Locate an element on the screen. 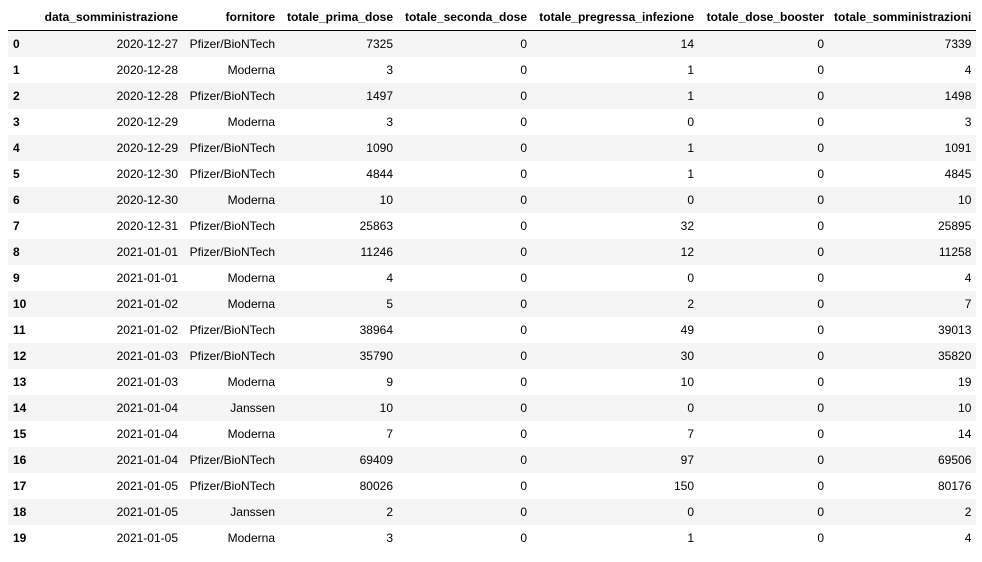 This screenshot has height=562, width=982. cell-totale-prima-dose: 10 is located at coordinates (386, 408).